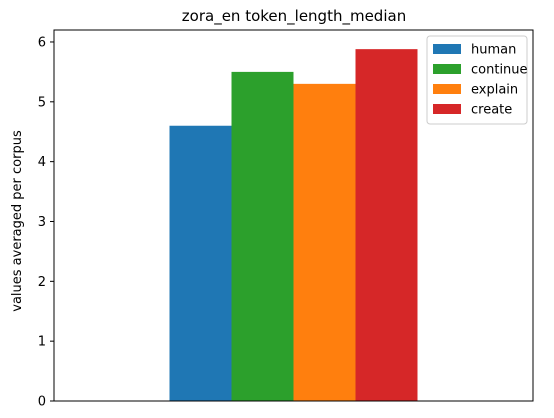  Describe the element at coordinates (200, 263) in the screenshot. I see `bar-human` at that location.